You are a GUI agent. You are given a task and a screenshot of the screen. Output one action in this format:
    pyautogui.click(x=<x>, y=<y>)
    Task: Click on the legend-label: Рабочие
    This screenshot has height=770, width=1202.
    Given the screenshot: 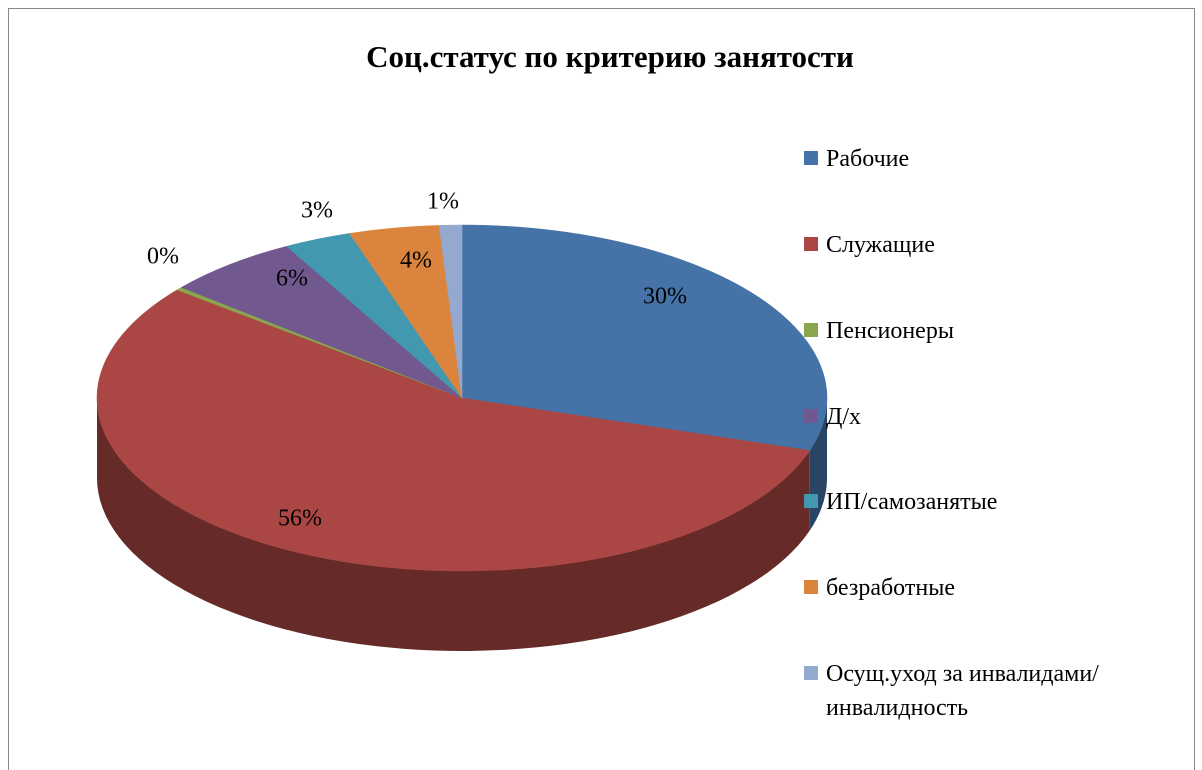 What is the action you would take?
    pyautogui.click(x=868, y=159)
    